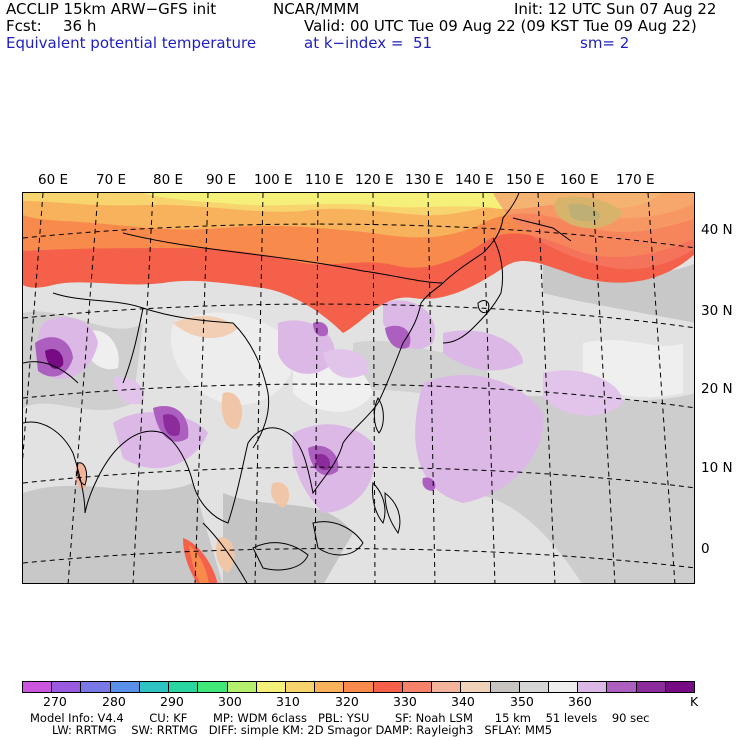 The image size is (740, 740). What do you see at coordinates (463, 701) in the screenshot?
I see `colorbar-tick: 340` at bounding box center [463, 701].